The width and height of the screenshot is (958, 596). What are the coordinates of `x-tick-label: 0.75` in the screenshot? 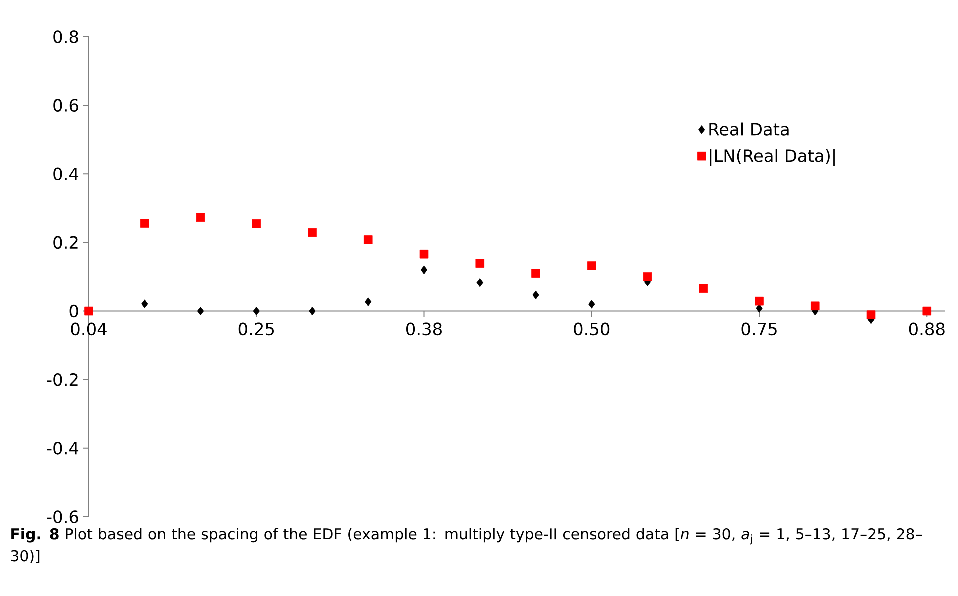 It's located at (759, 329).